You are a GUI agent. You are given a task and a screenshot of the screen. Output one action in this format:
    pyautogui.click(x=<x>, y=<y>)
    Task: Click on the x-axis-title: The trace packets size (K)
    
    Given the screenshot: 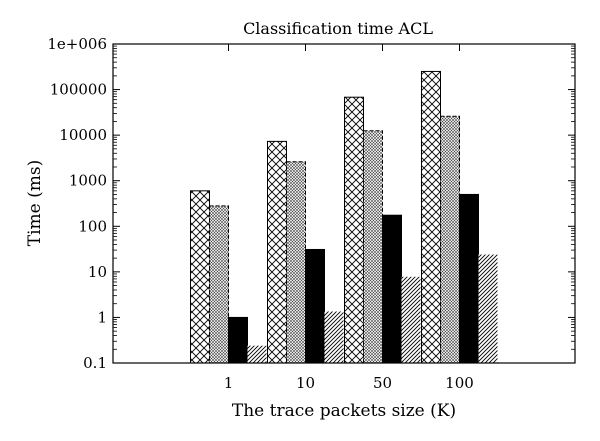 What is the action you would take?
    pyautogui.click(x=344, y=411)
    